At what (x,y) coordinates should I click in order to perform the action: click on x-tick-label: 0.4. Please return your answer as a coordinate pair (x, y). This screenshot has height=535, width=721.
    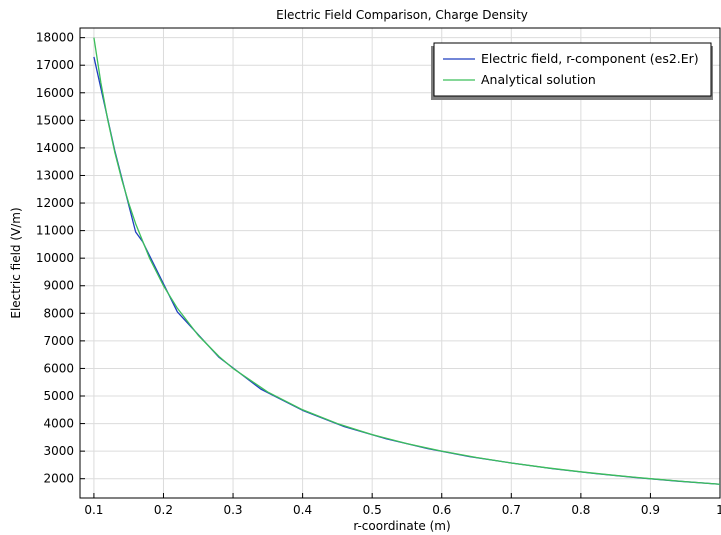
    Looking at the image, I should click on (302, 510).